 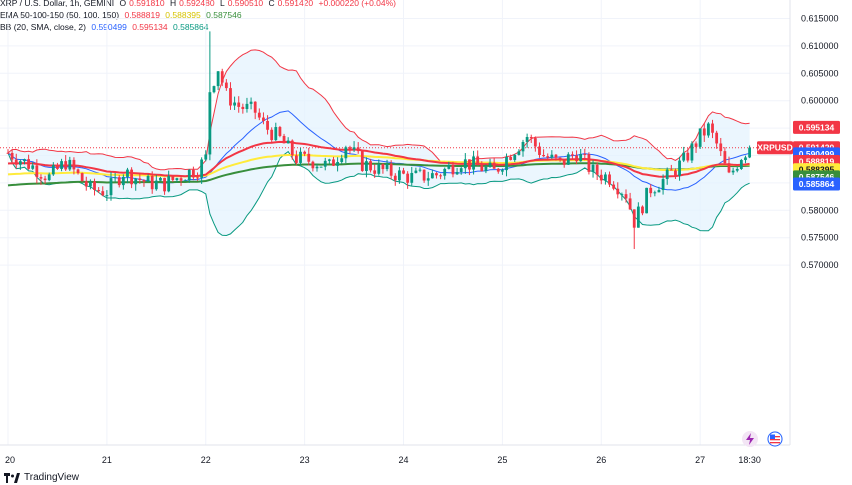 What do you see at coordinates (123, 4) in the screenshot?
I see `open-label: O` at bounding box center [123, 4].